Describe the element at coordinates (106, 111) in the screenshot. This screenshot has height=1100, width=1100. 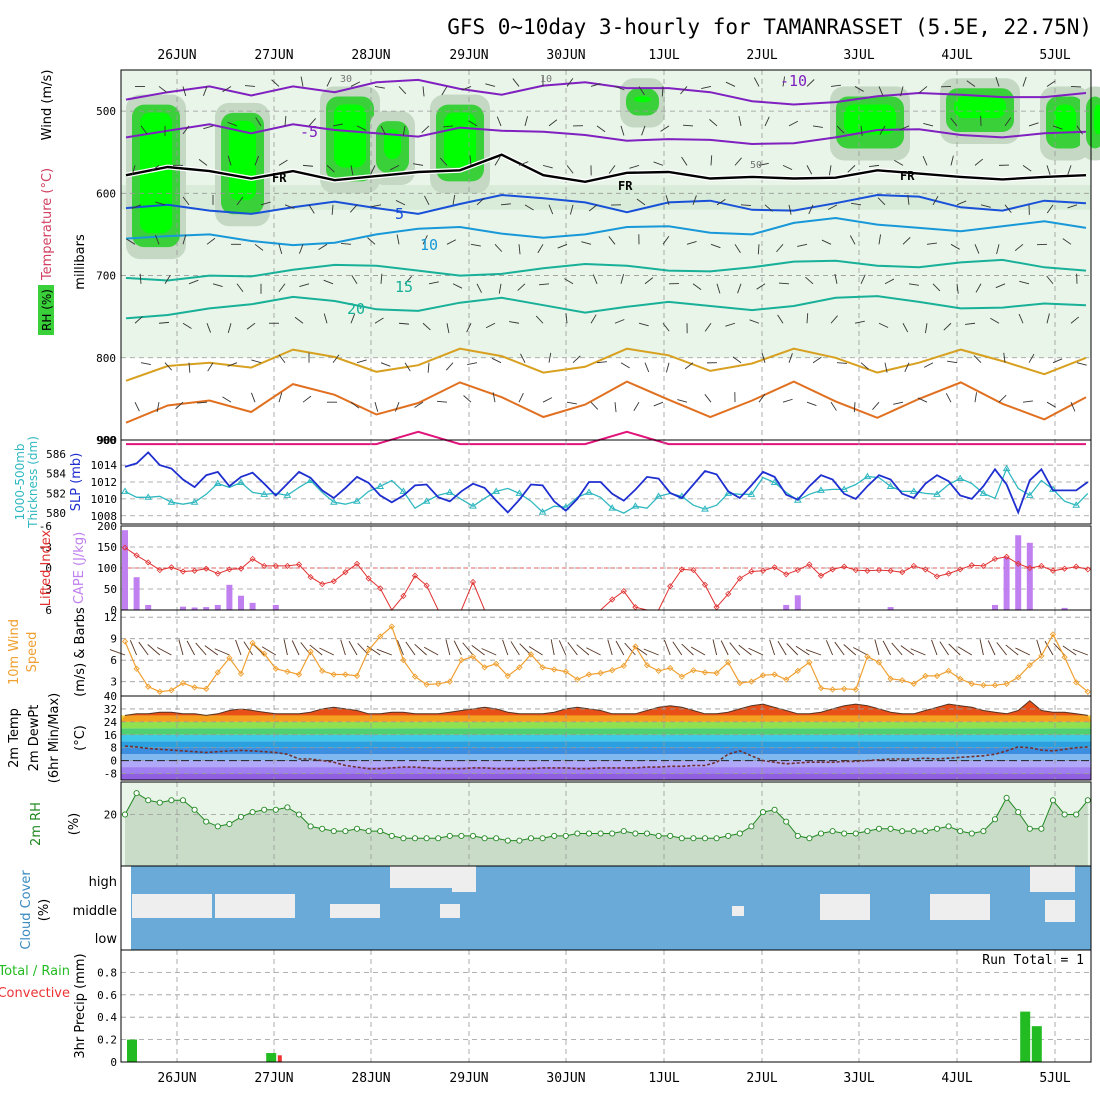
I see `y-tick-label: 500` at that location.